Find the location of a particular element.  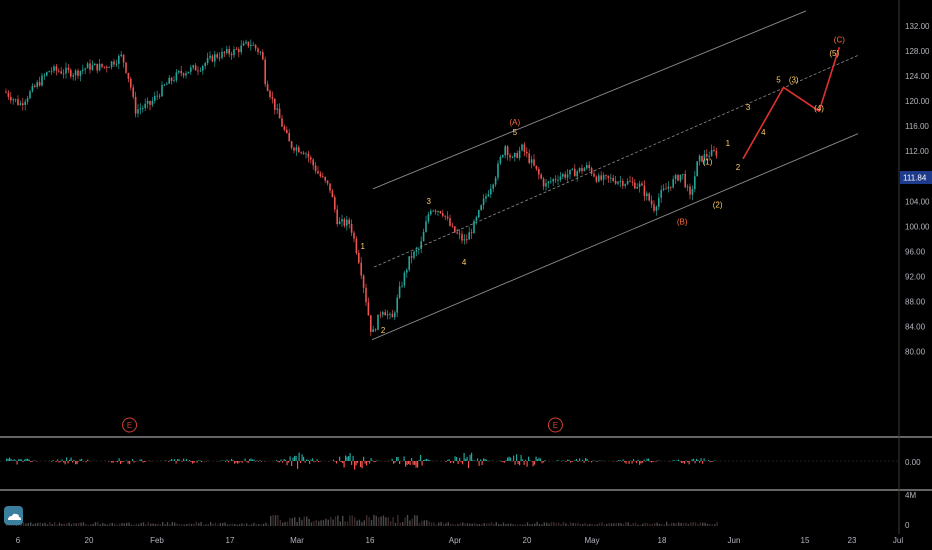

volume-layer is located at coordinates (362, 520).